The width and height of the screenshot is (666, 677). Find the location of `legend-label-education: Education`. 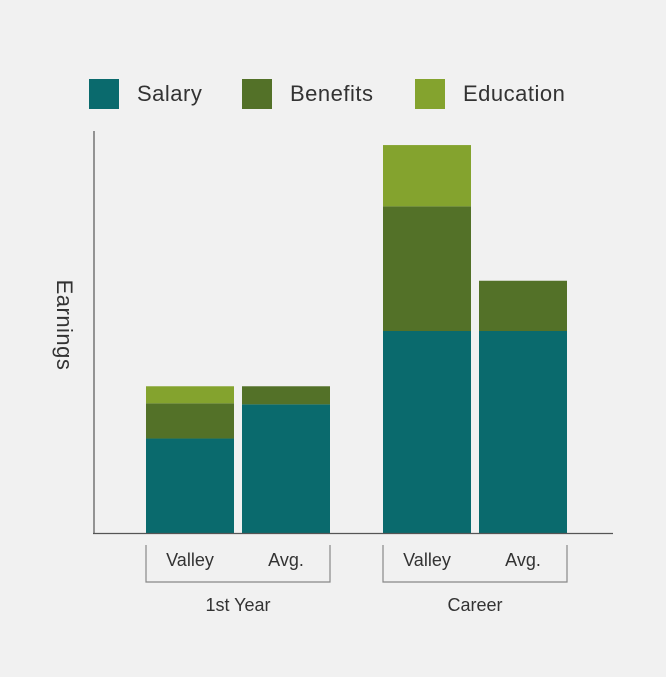

legend-label-education: Education is located at coordinates (514, 93).